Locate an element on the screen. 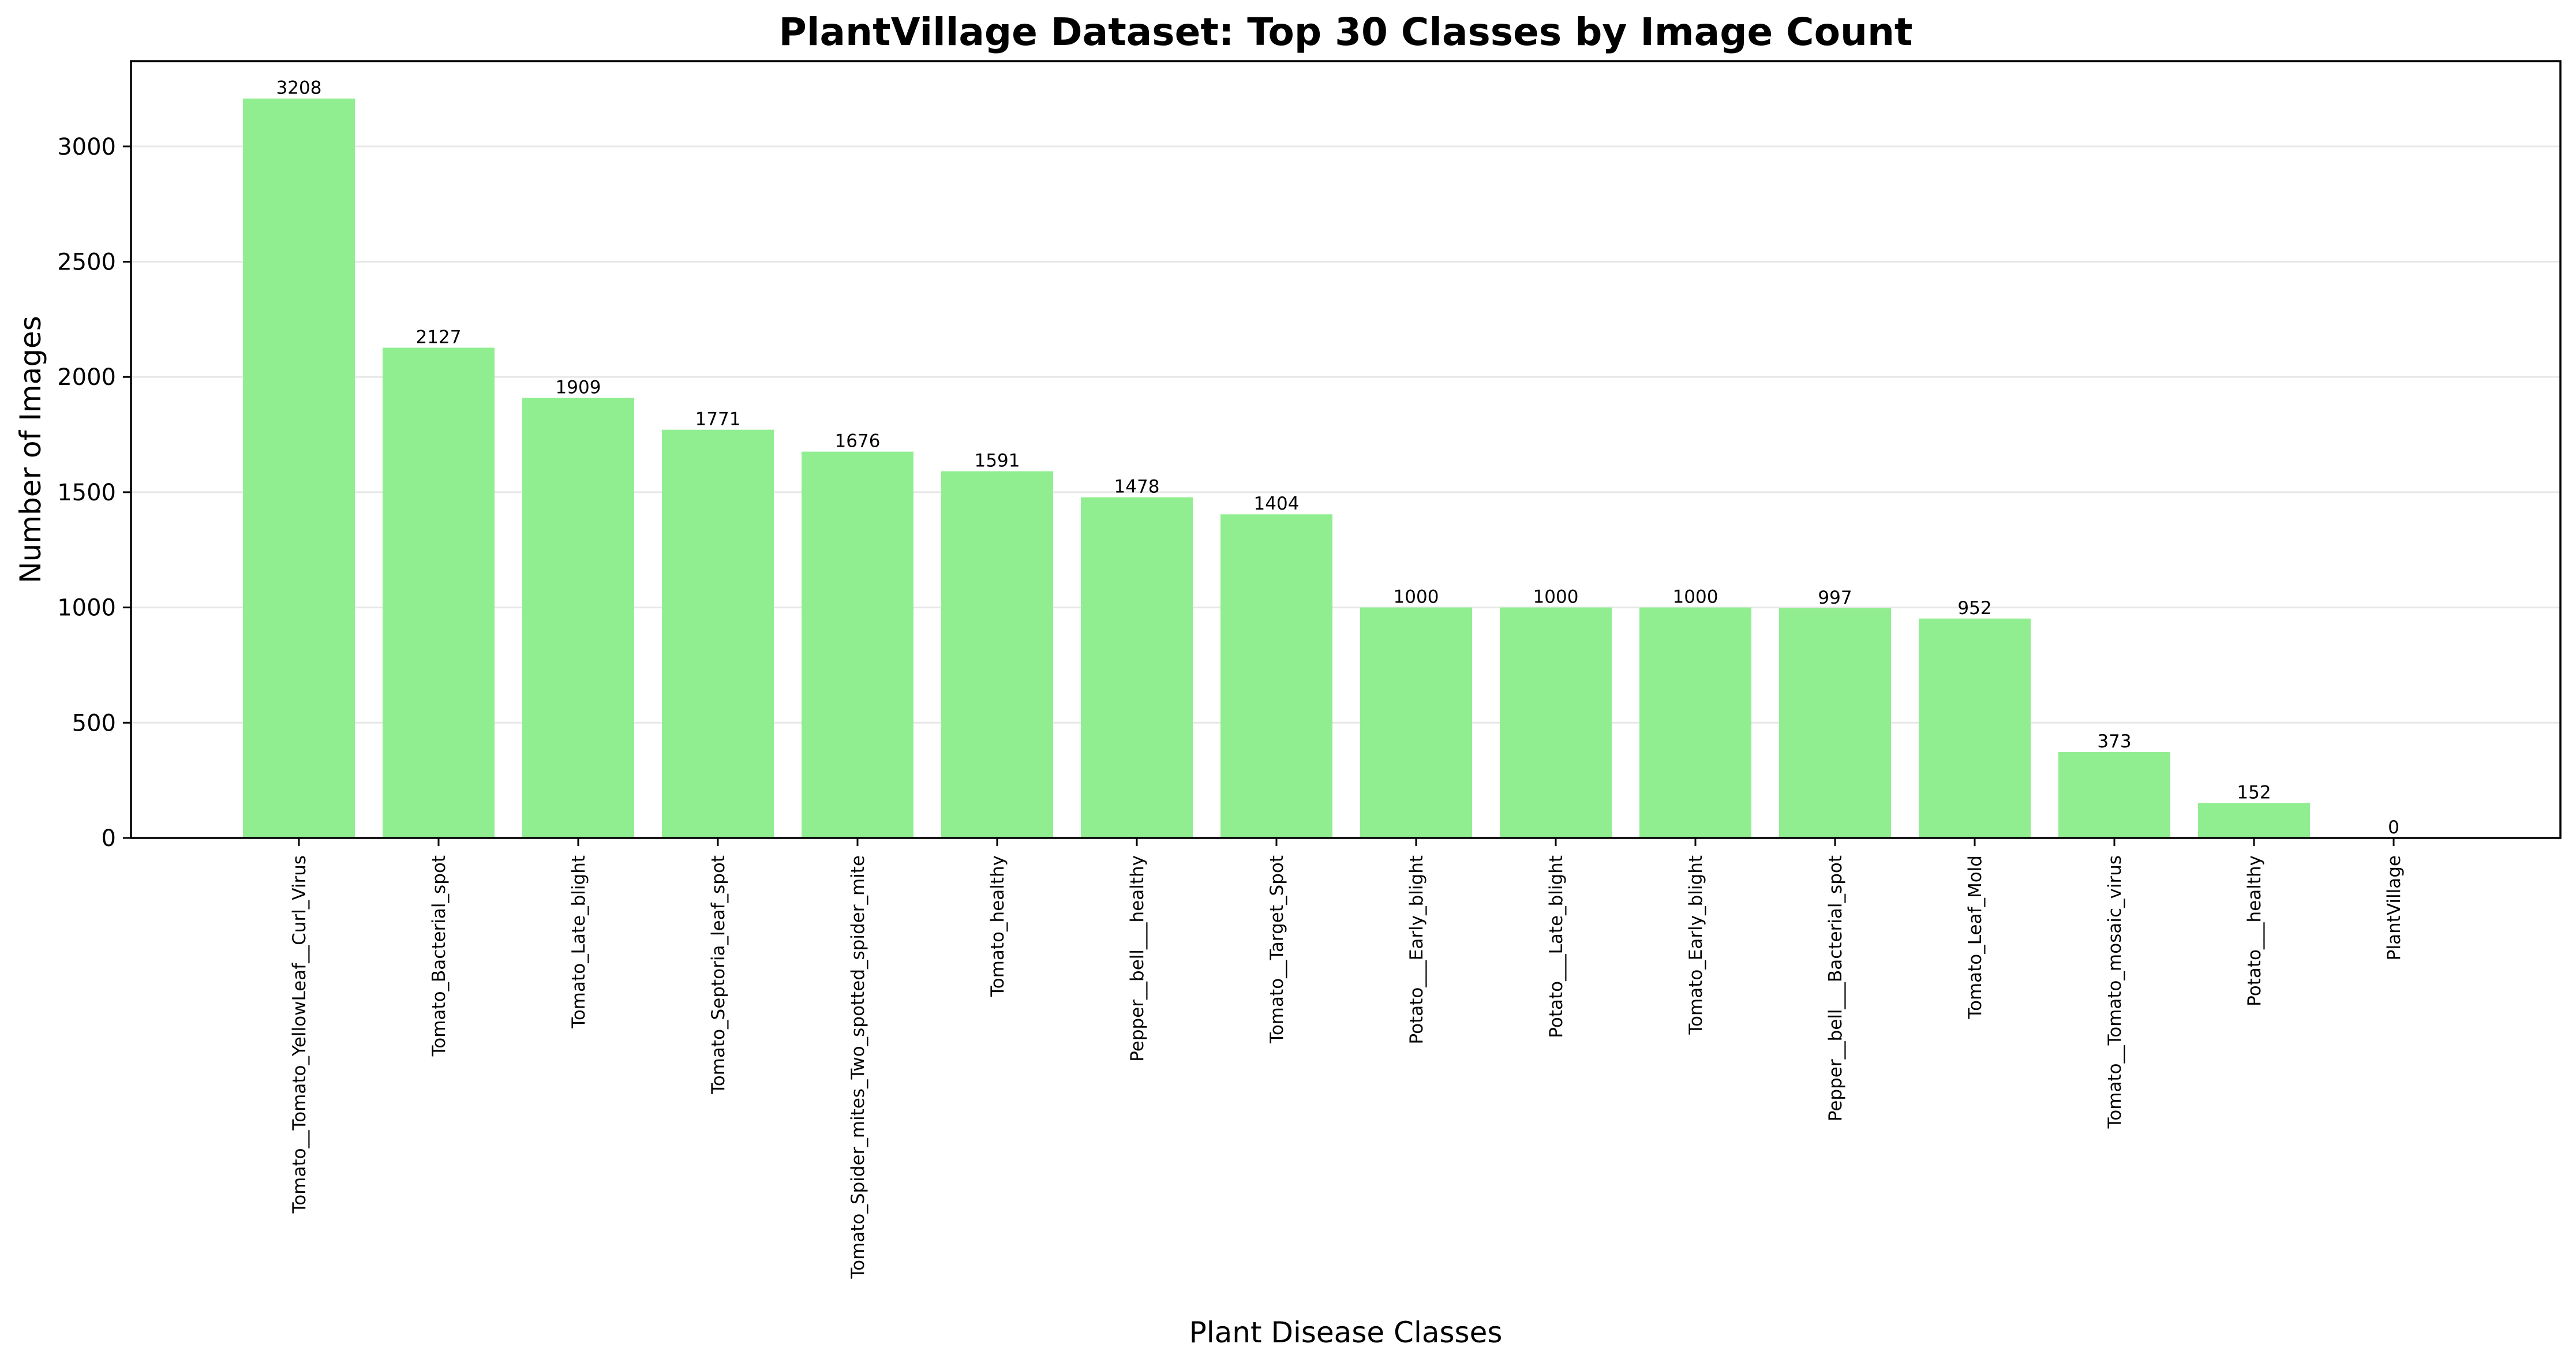 This screenshot has height=1366, width=2576. x-tick-label: Tomato_Leaf_Mold is located at coordinates (1975, 937).